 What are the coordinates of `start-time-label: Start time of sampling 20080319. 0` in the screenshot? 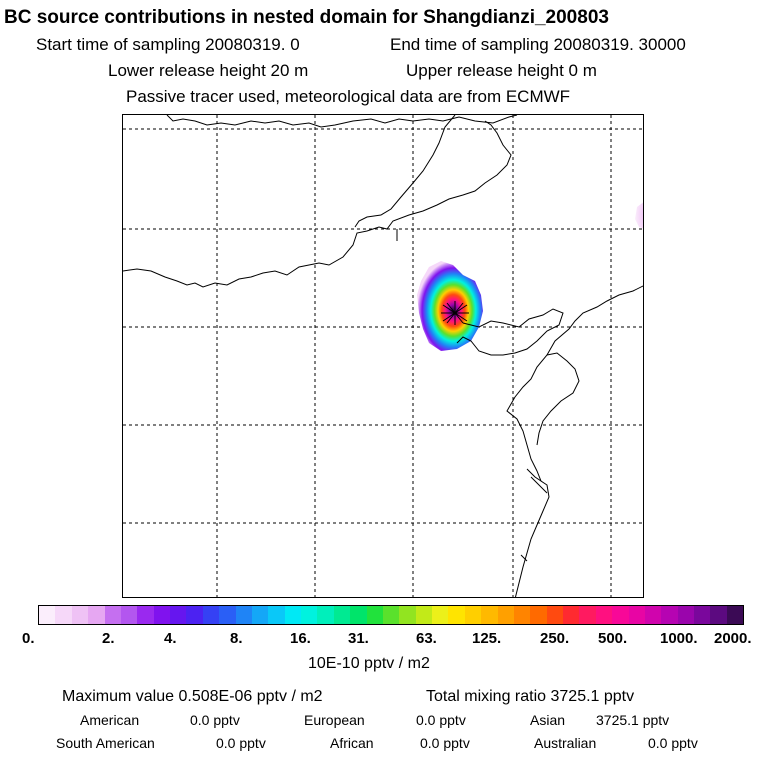 It's located at (168, 44).